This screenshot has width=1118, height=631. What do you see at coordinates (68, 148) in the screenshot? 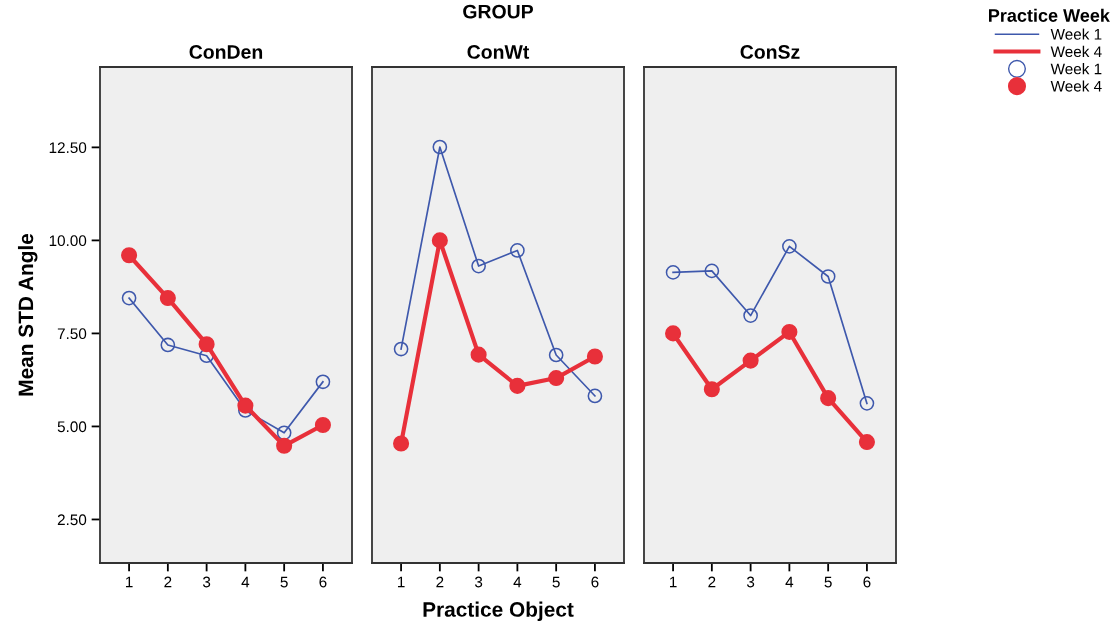
I see `y-tick-label: 12.50` at bounding box center [68, 148].